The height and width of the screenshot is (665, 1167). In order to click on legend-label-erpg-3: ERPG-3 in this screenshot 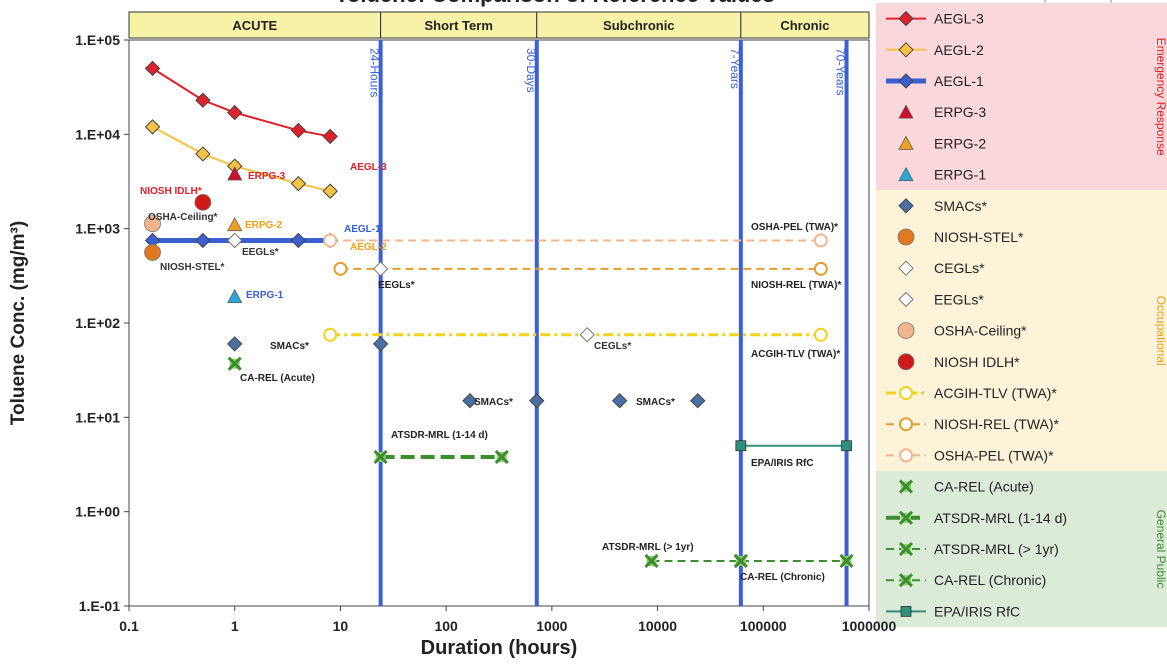, I will do `click(960, 112)`.